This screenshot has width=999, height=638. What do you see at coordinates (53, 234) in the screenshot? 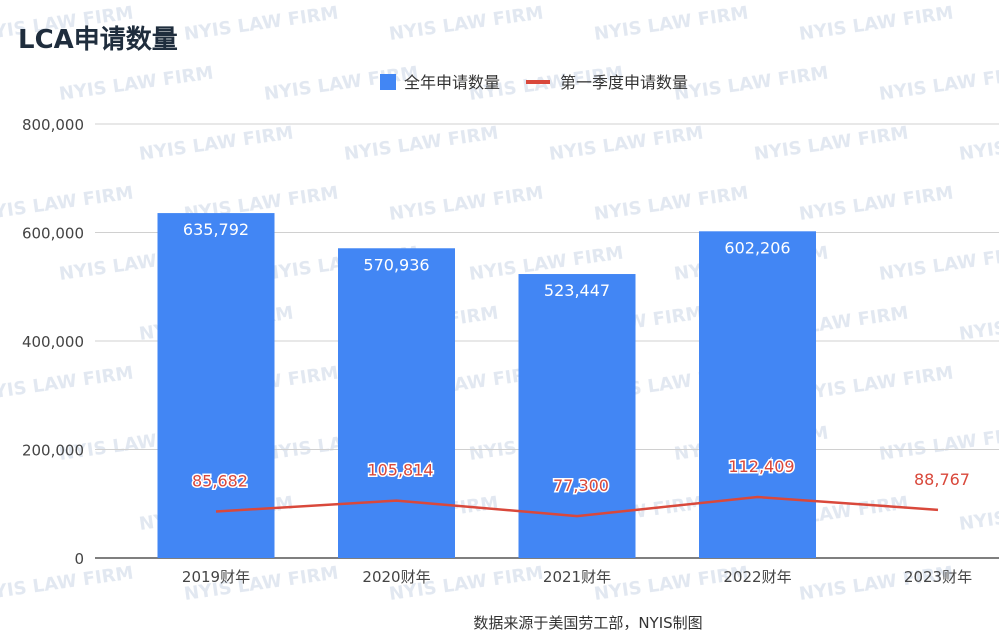
I see `y-tick-label: 600,000` at bounding box center [53, 234].